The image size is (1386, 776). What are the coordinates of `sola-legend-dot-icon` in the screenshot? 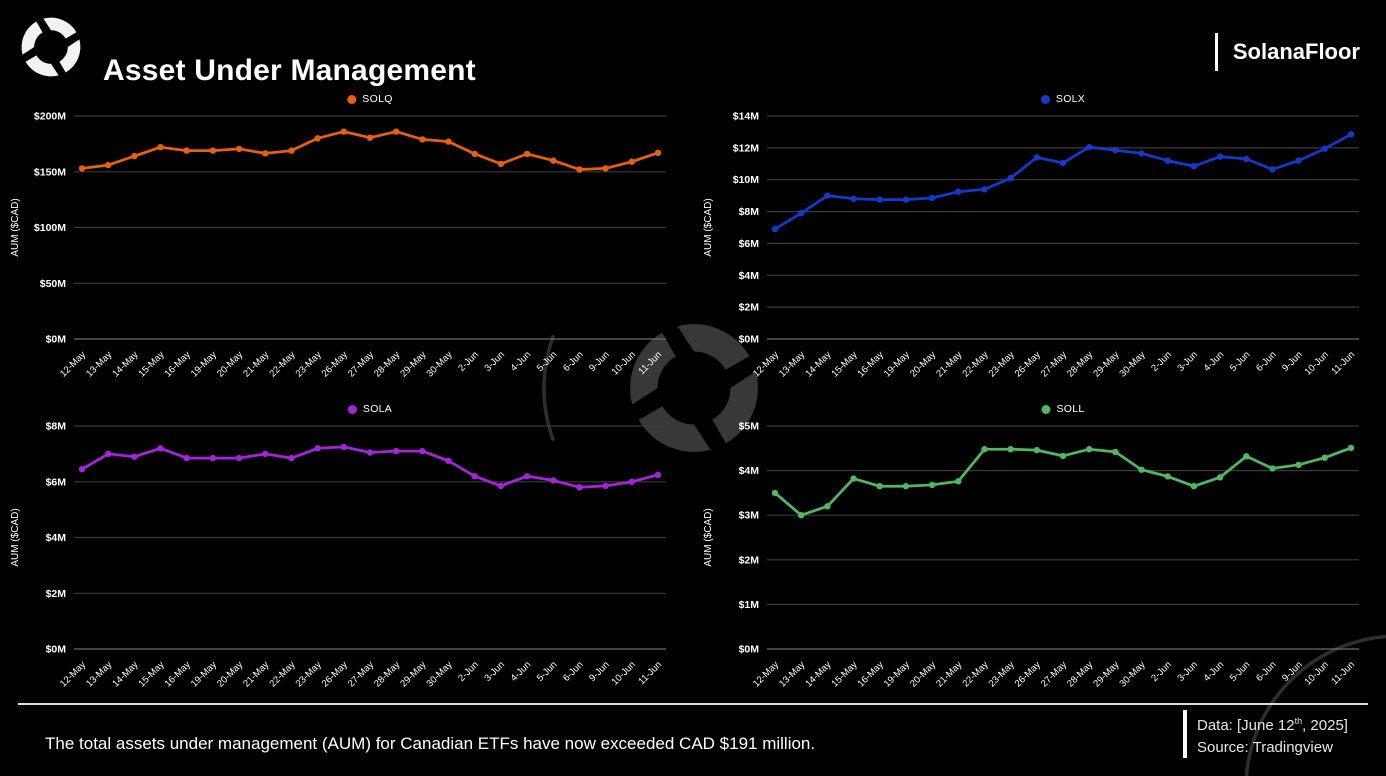 It's located at (352, 409).